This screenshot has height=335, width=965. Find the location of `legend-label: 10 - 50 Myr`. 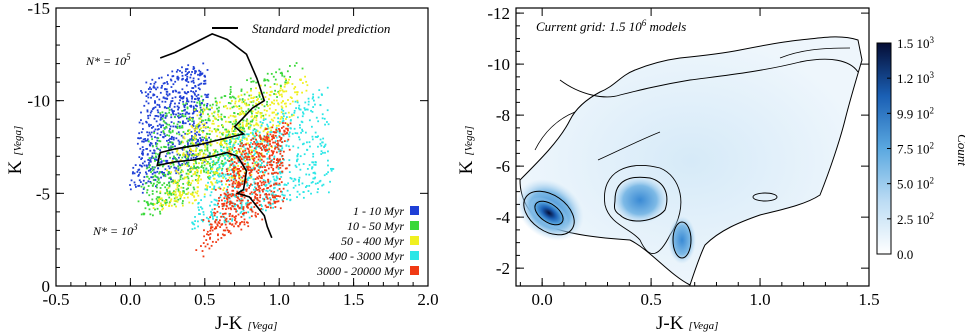

legend-label: 10 - 50 Myr is located at coordinates (375, 226).